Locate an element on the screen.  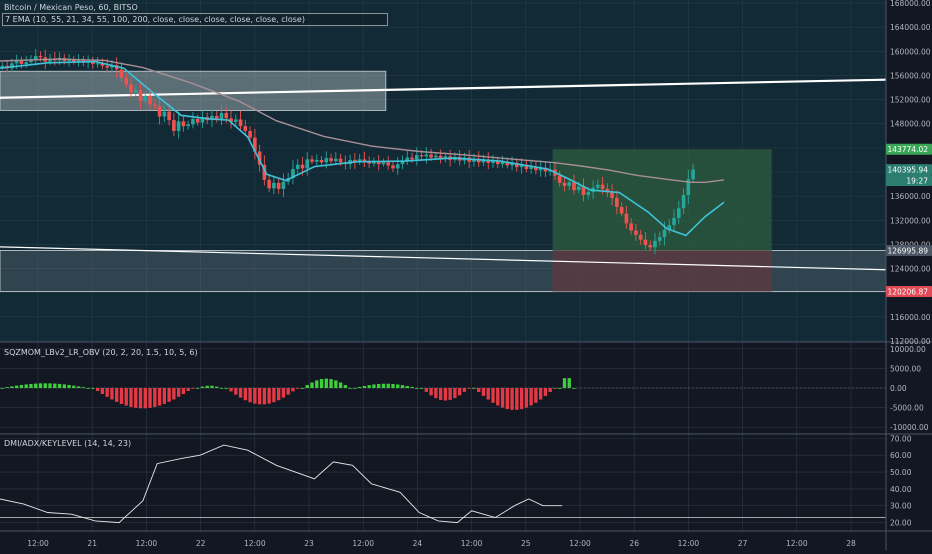
price-tag-label: 140395.94 is located at coordinates (907, 170).